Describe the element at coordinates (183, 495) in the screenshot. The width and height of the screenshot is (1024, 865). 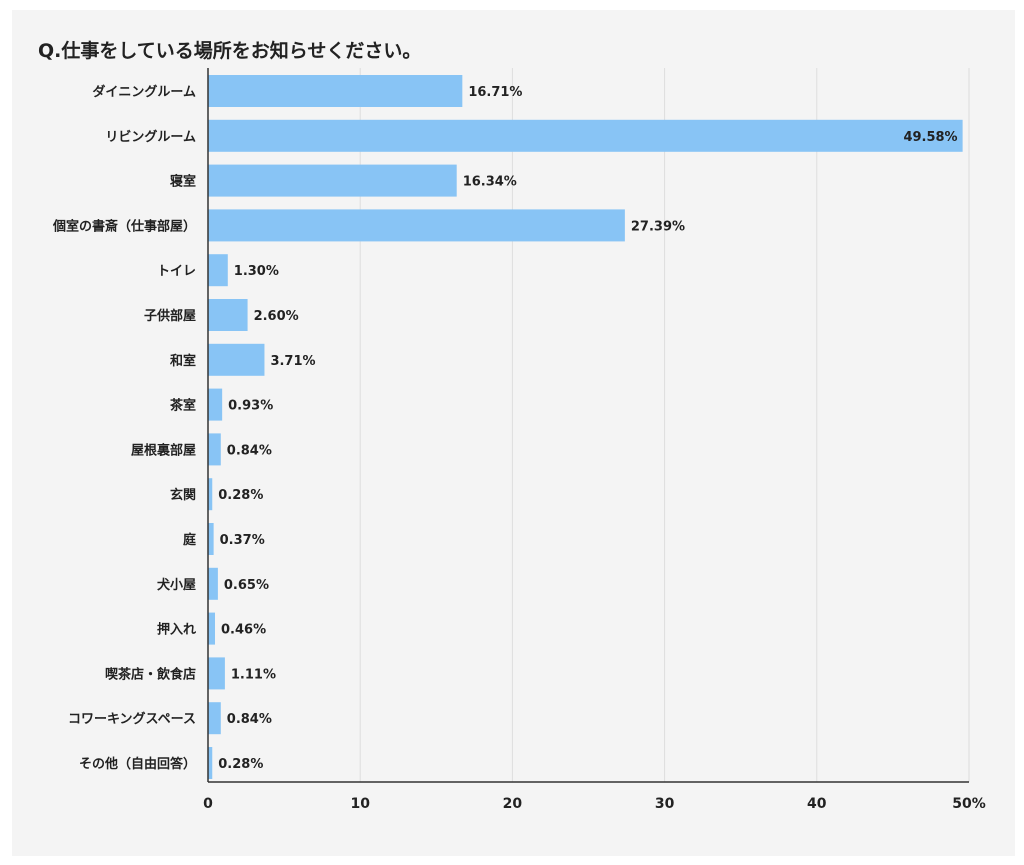
I see `category-label: 玄関` at that location.